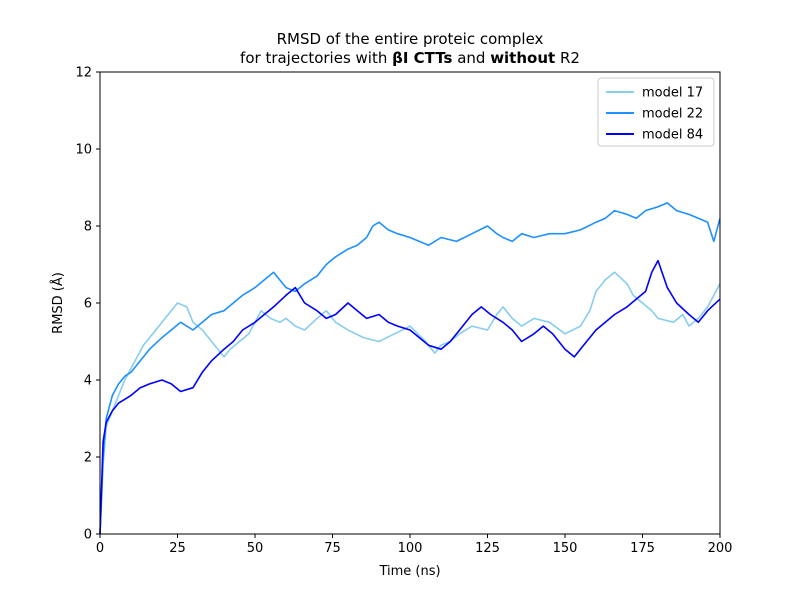  I want to click on y-axis-label: RMSD (Å), so click(58, 303).